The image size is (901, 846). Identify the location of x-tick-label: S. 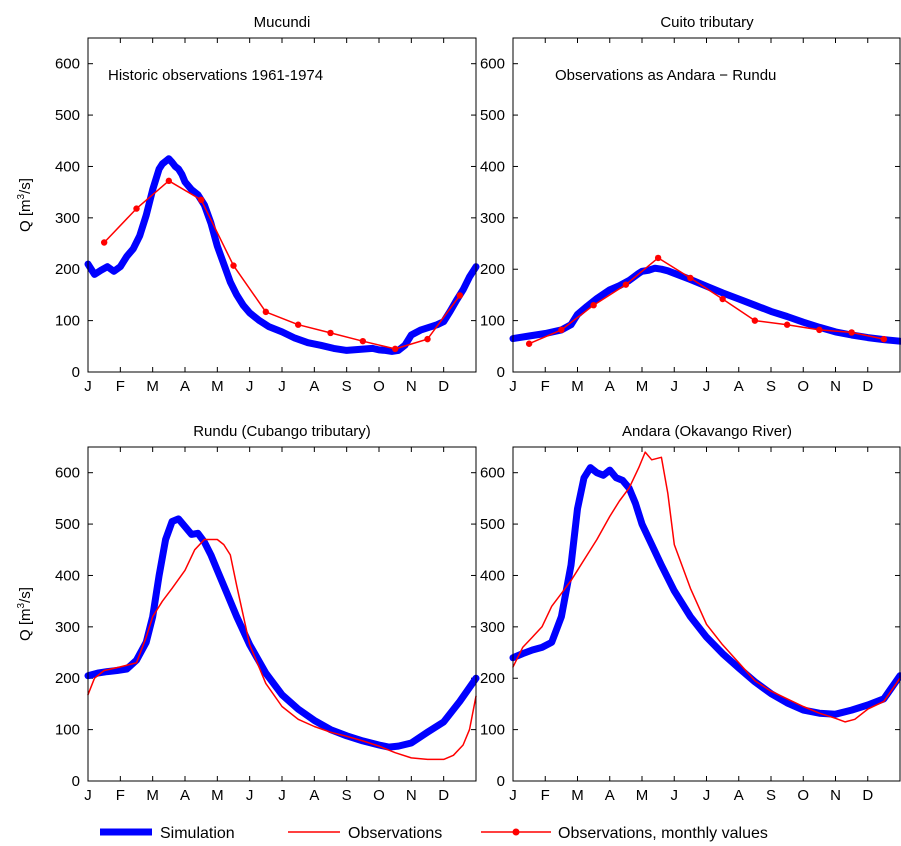
(347, 386).